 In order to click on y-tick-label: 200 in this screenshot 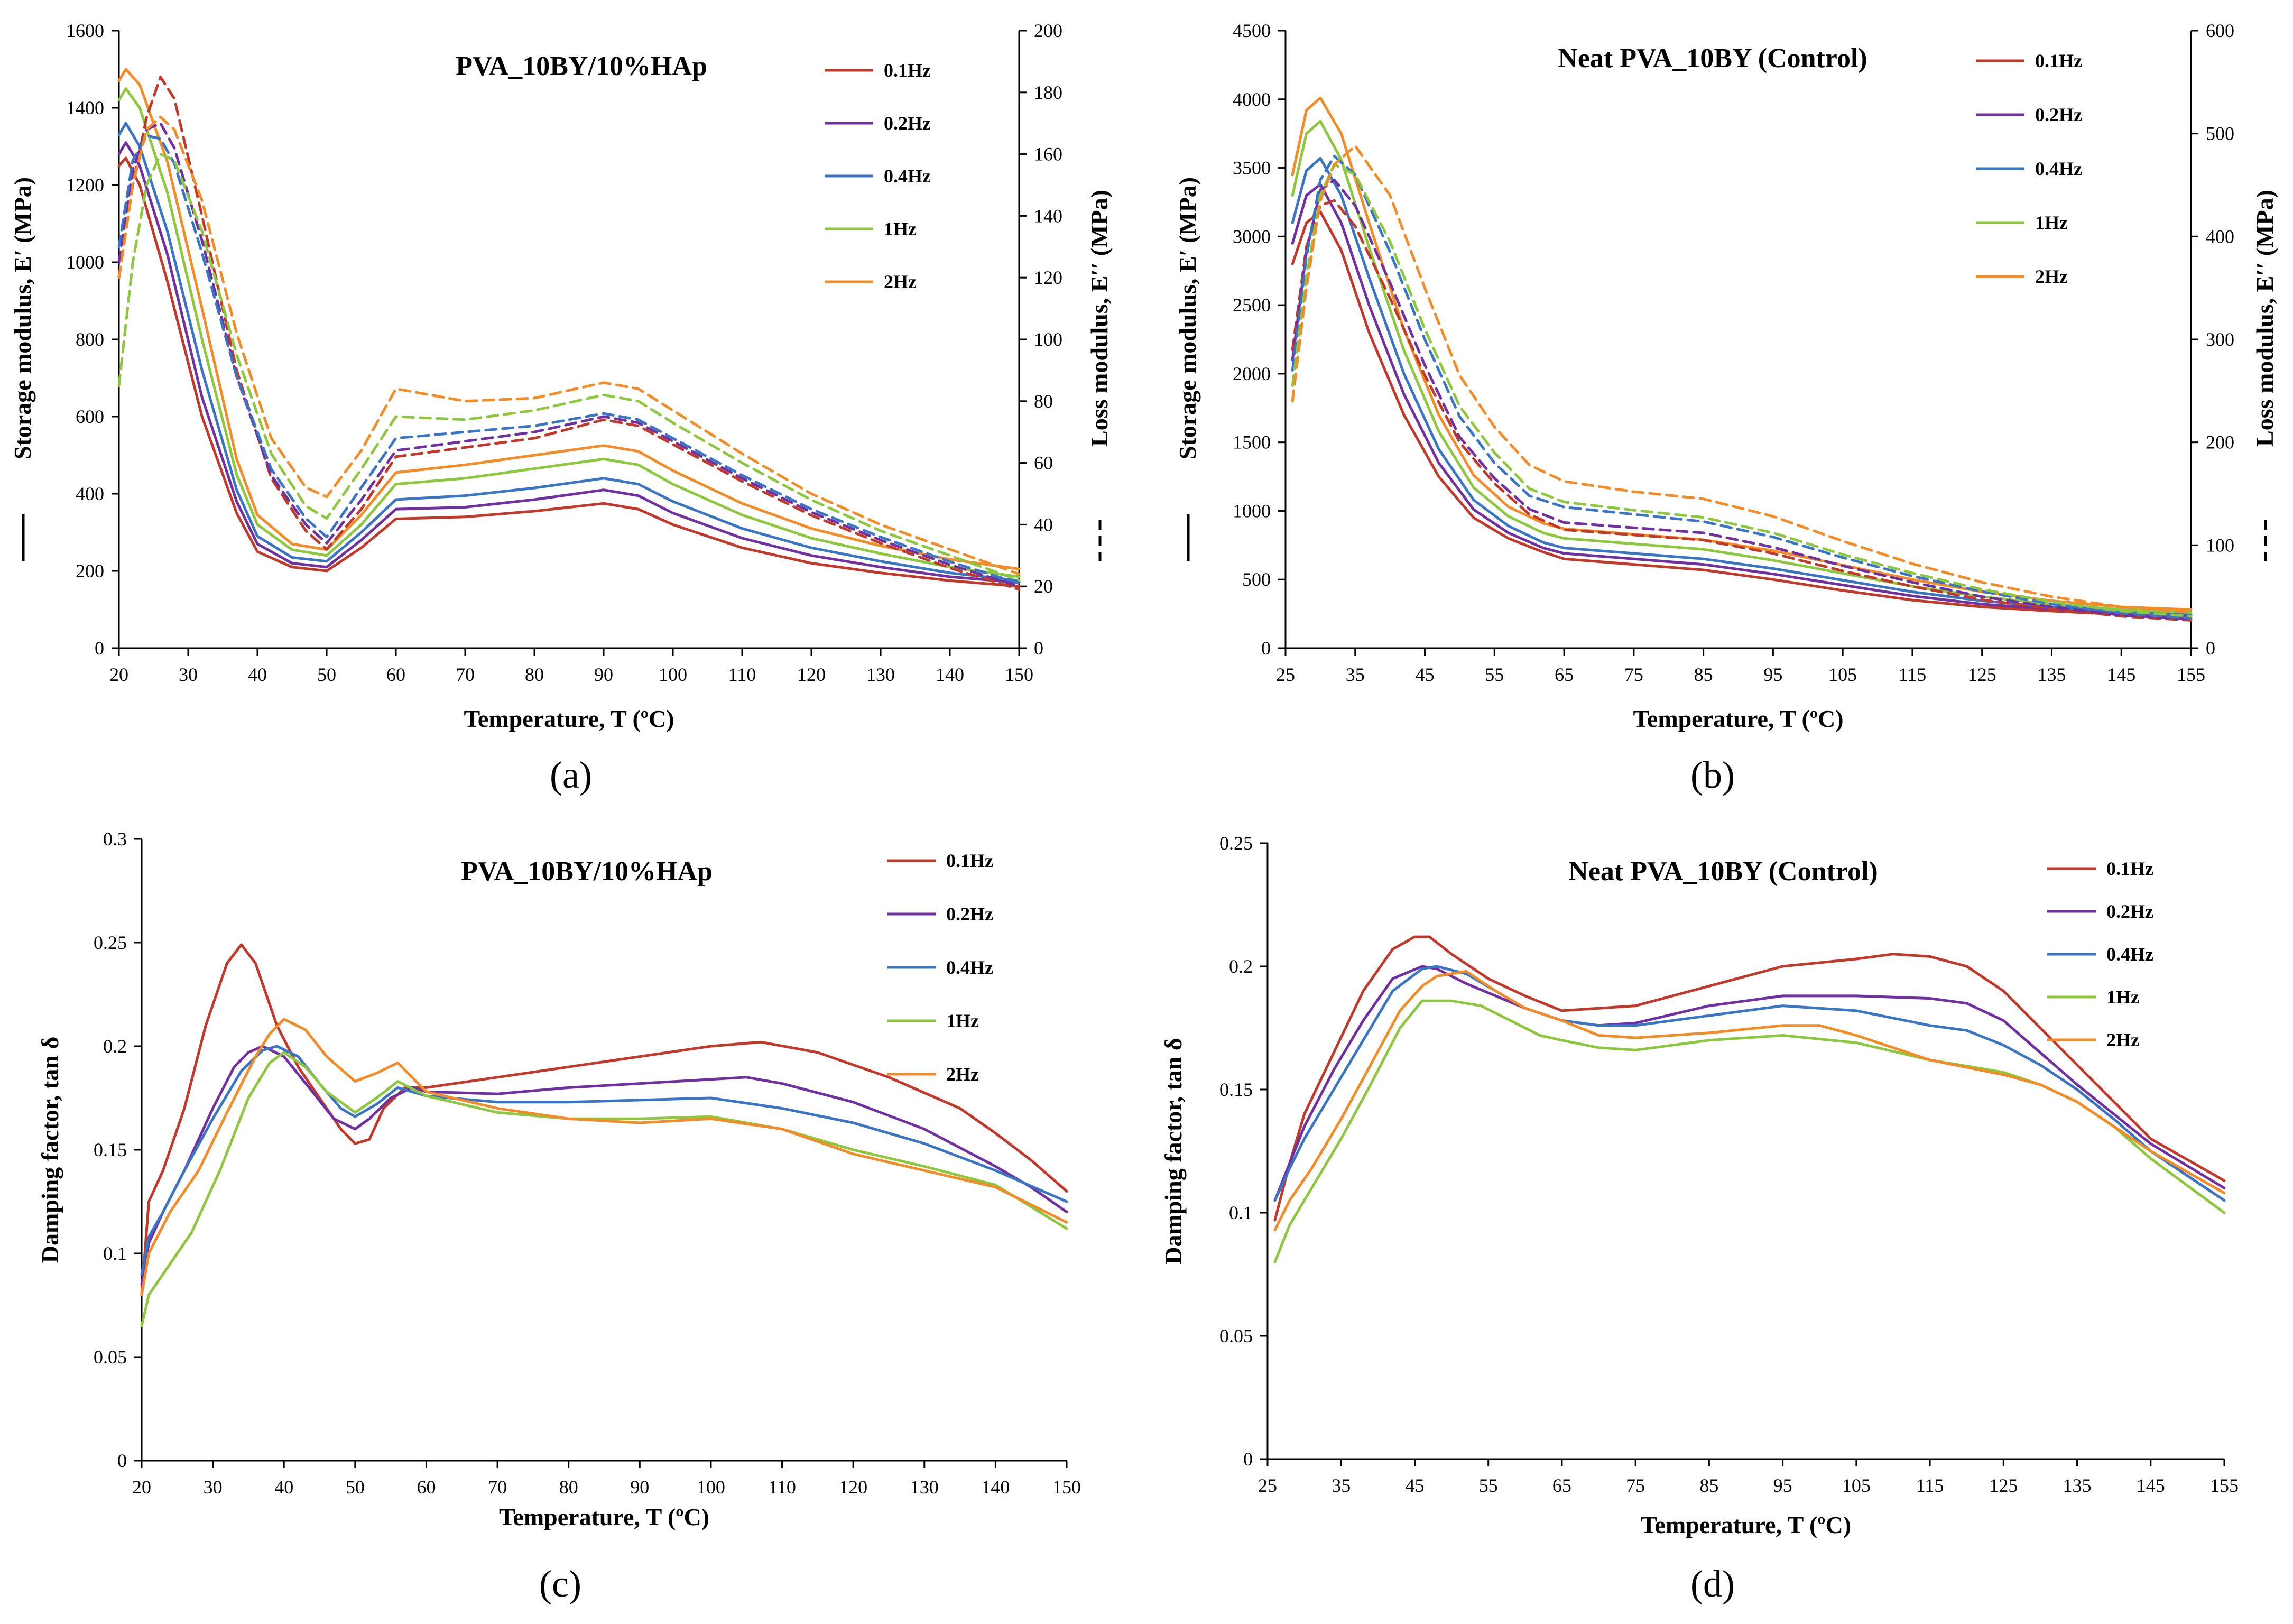, I will do `click(90, 571)`.